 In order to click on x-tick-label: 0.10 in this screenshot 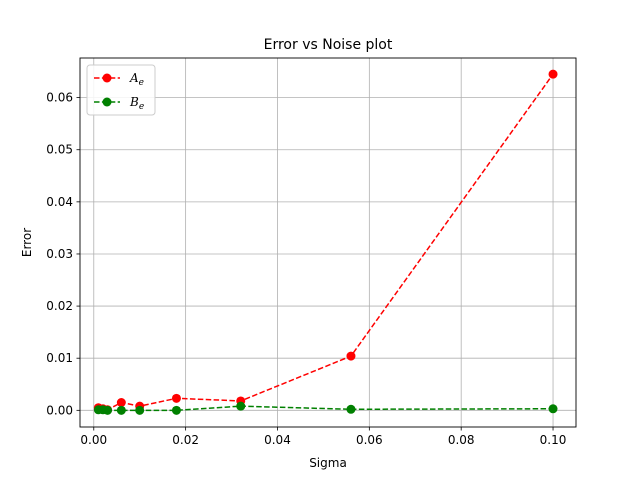, I will do `click(553, 440)`.